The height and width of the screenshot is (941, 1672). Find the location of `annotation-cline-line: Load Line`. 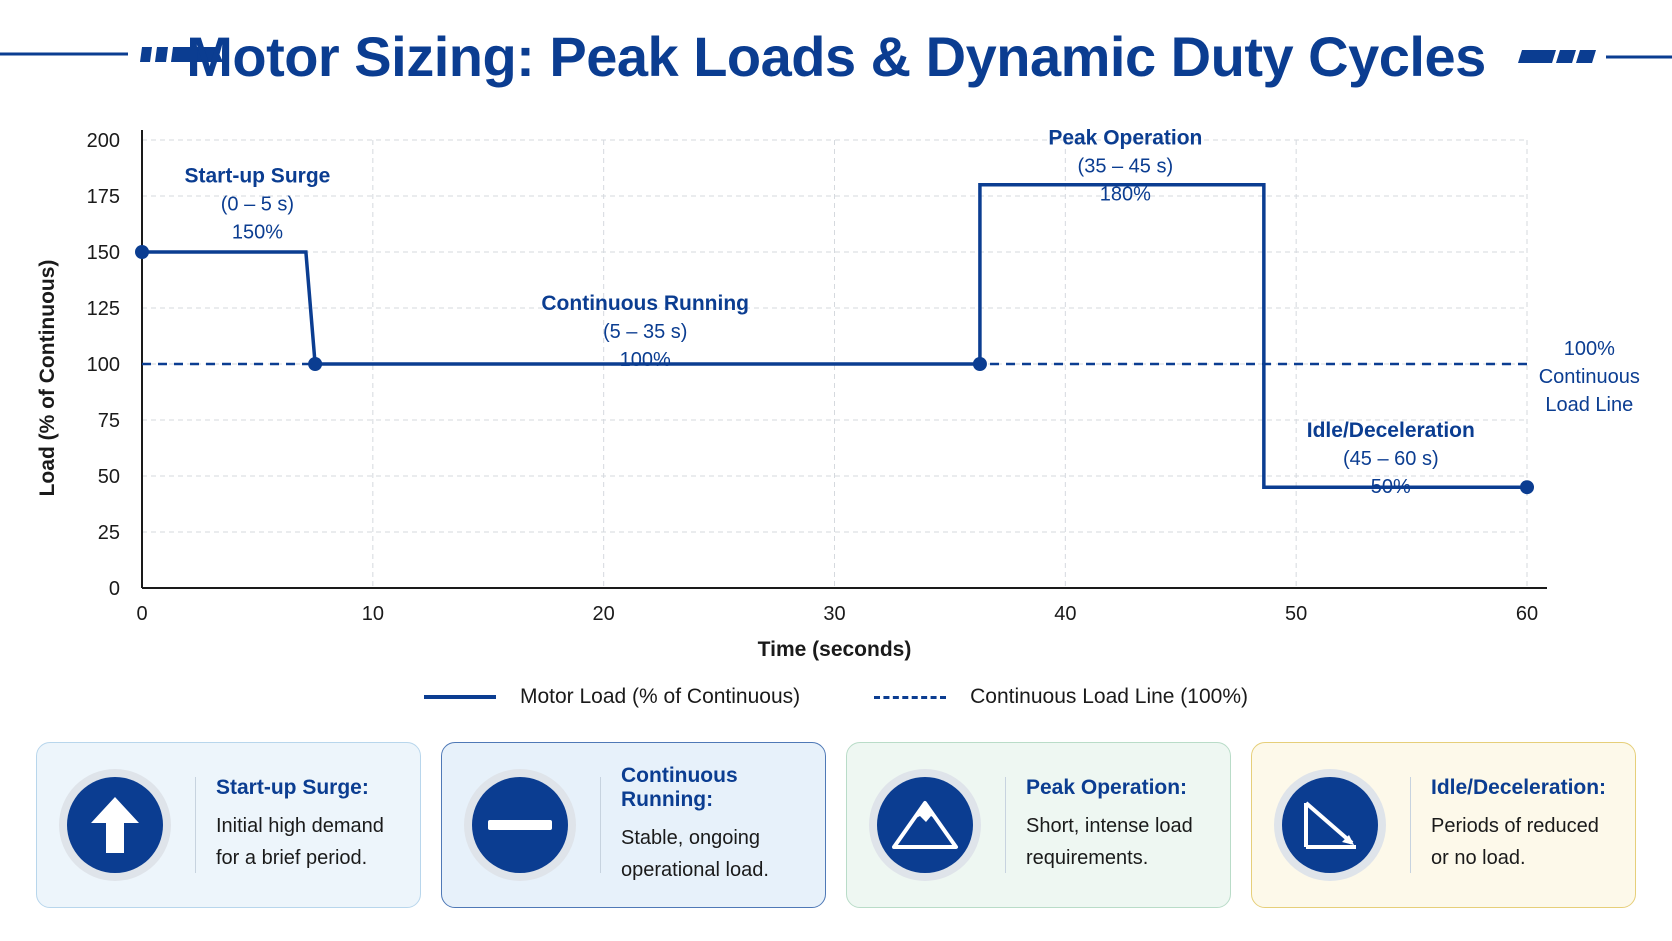

annotation-cline-line: Load Line is located at coordinates (1589, 405).